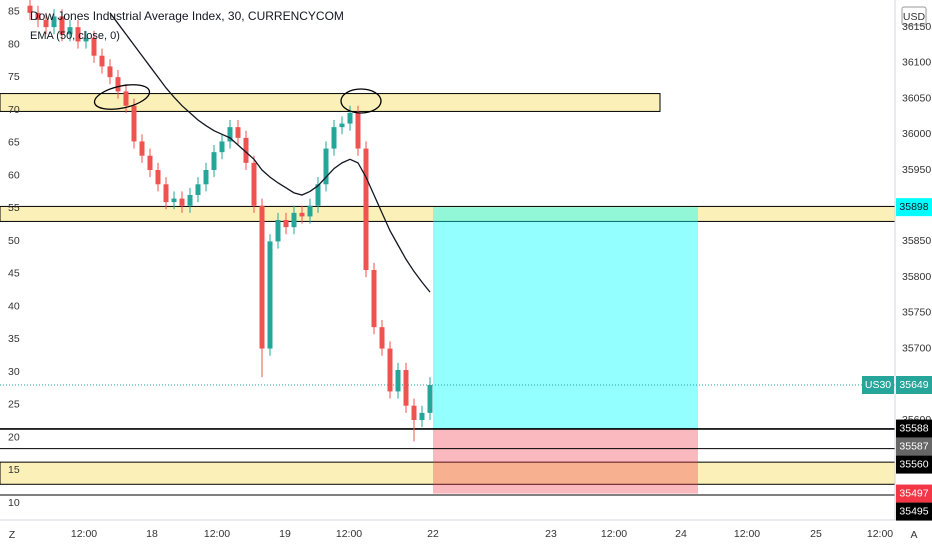 The height and width of the screenshot is (550, 932). What do you see at coordinates (565, 461) in the screenshot?
I see `loss-zone` at bounding box center [565, 461].